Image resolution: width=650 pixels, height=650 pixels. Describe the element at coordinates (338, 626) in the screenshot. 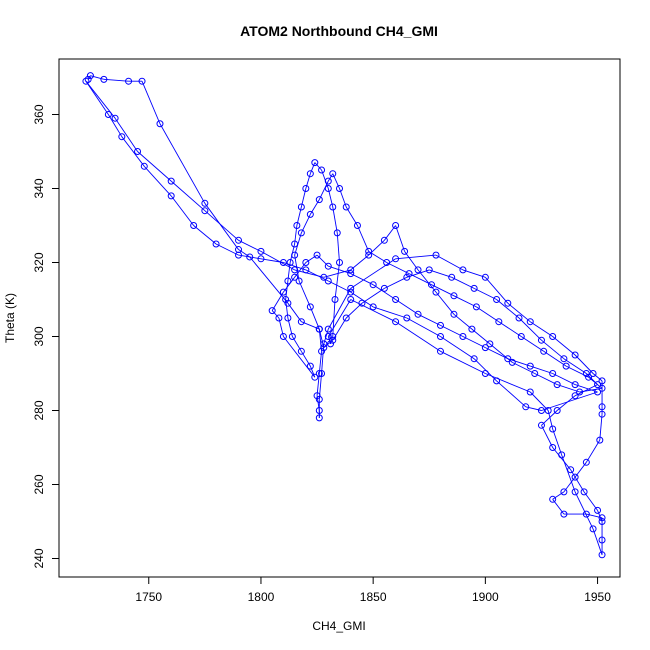

I see `x-axis-label: CH4_GMI` at that location.